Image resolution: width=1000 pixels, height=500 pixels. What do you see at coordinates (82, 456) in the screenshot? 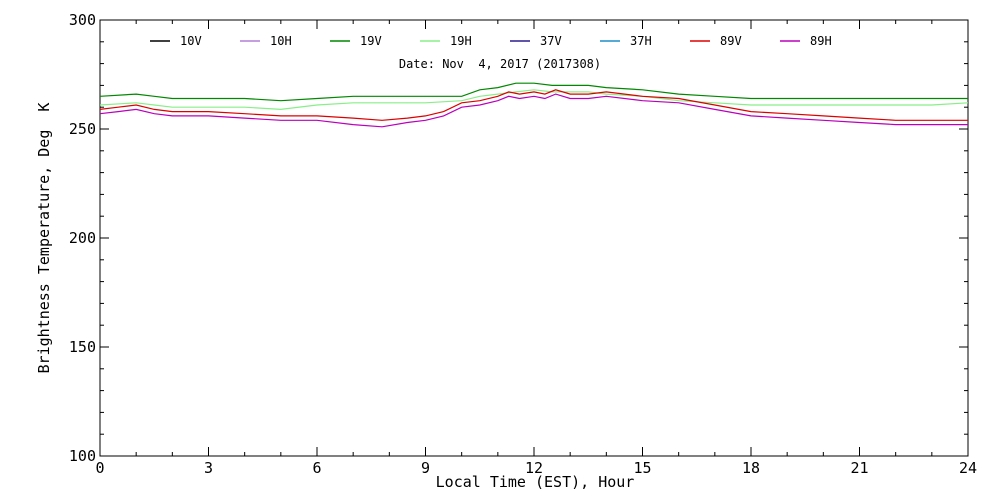
I see `y-tick-label: 100` at bounding box center [82, 456].